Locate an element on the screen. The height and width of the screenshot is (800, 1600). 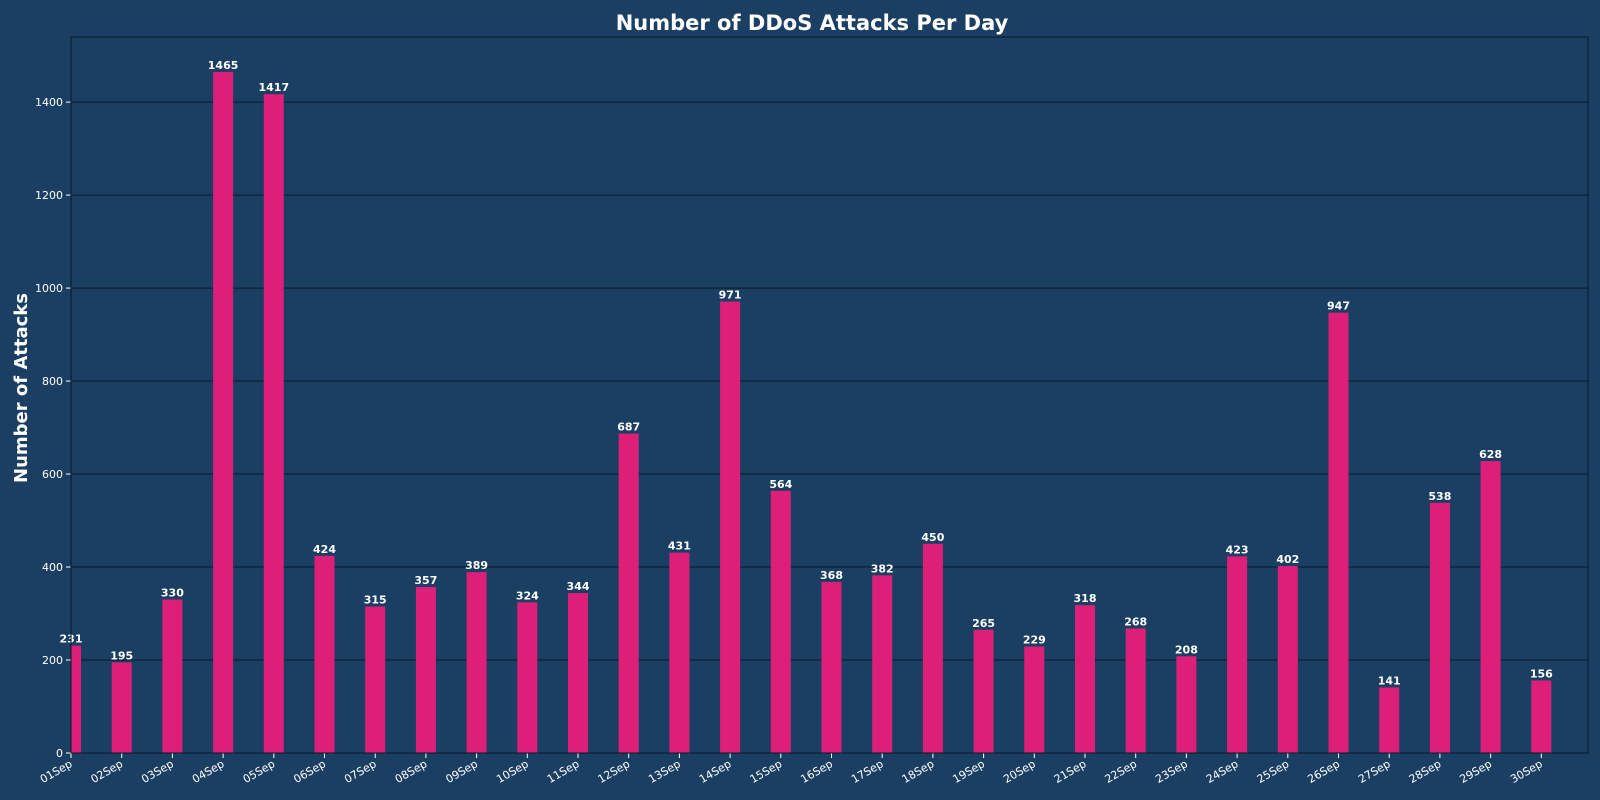
y-tick-label: 200 is located at coordinates (52, 660).